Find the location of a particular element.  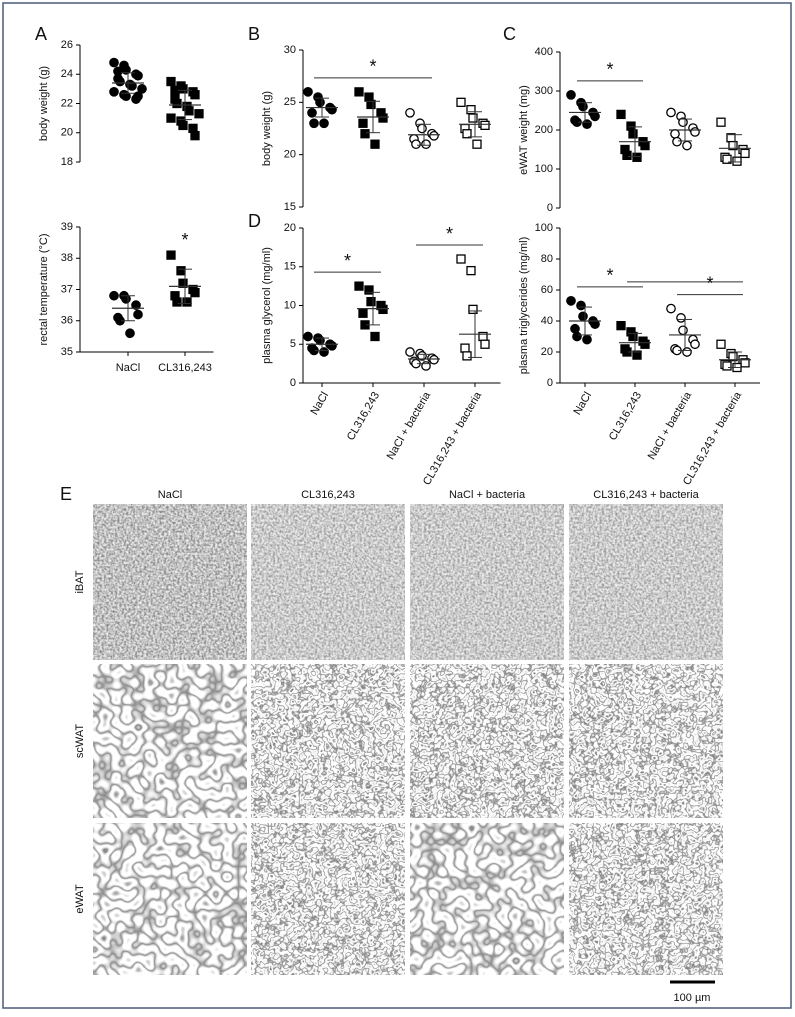

y-tick-label: 60 is located at coordinates (547, 290).